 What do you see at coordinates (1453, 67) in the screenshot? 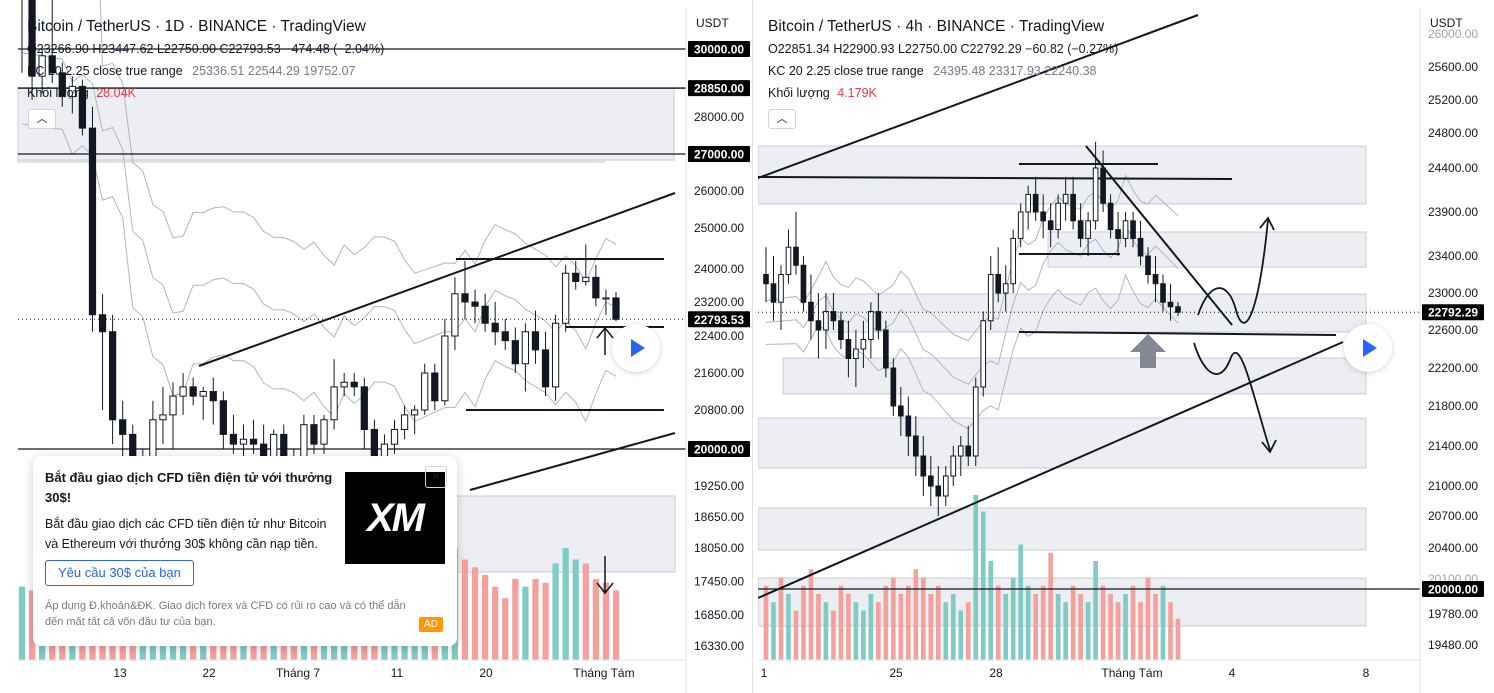
I see `price-tick-label: 25600.00` at bounding box center [1453, 67].